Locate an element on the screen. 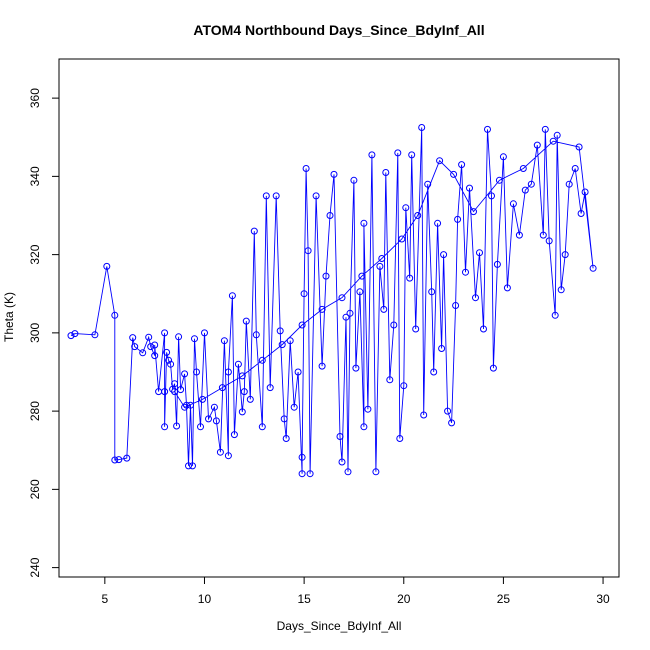 The image size is (650, 650). x-tick-label: 15 is located at coordinates (304, 599).